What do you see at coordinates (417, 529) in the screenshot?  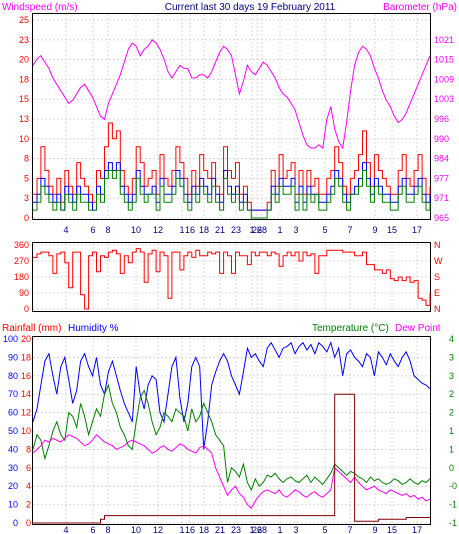 I see `climate-date-tick-19: 17` at bounding box center [417, 529].